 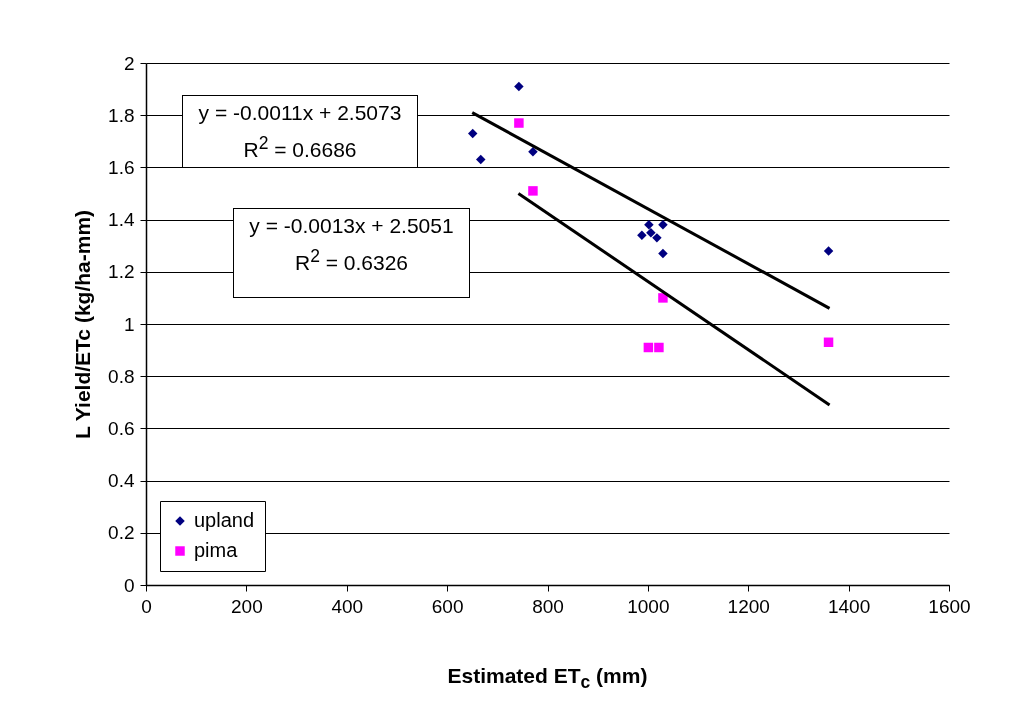 What do you see at coordinates (351, 226) in the screenshot?
I see `annotation: y = -0.0013x + 2.5051` at bounding box center [351, 226].